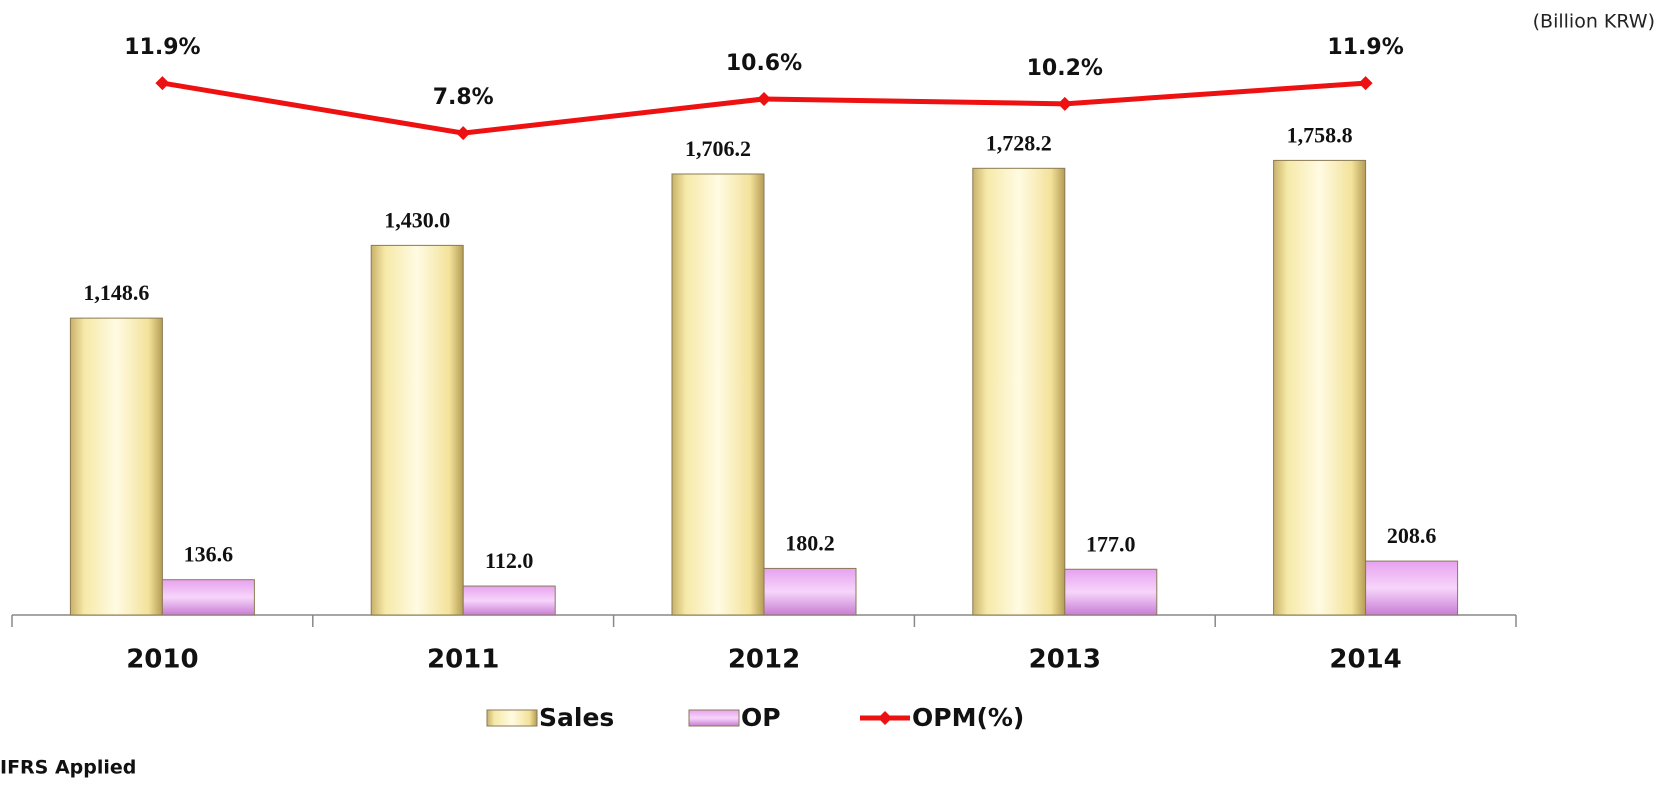  Describe the element at coordinates (68, 768) in the screenshot. I see `note: IFRS Applied` at that location.